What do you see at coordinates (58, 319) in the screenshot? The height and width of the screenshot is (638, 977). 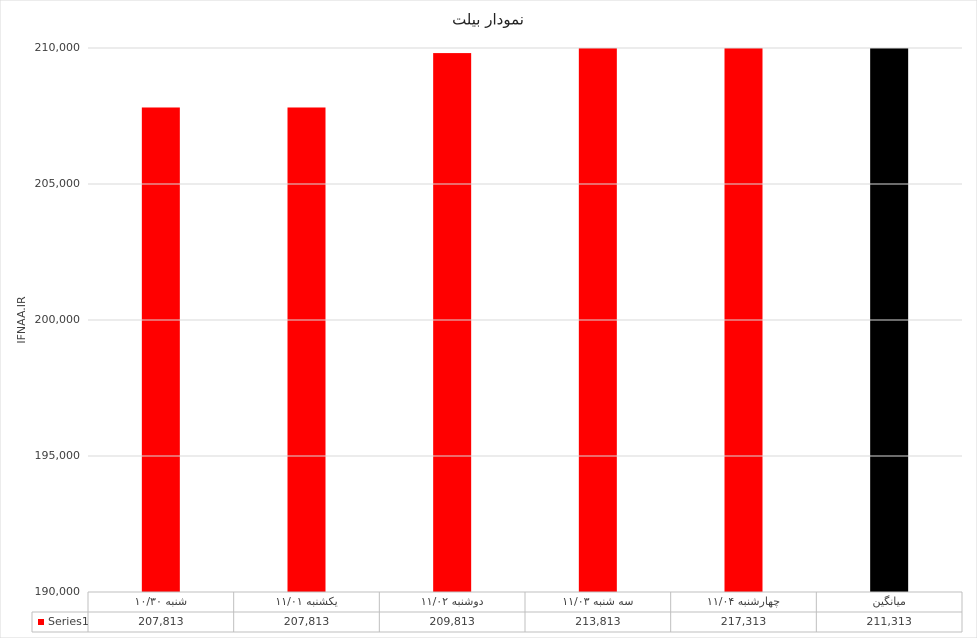 I see `y-tick-label: 200,000` at bounding box center [58, 319].